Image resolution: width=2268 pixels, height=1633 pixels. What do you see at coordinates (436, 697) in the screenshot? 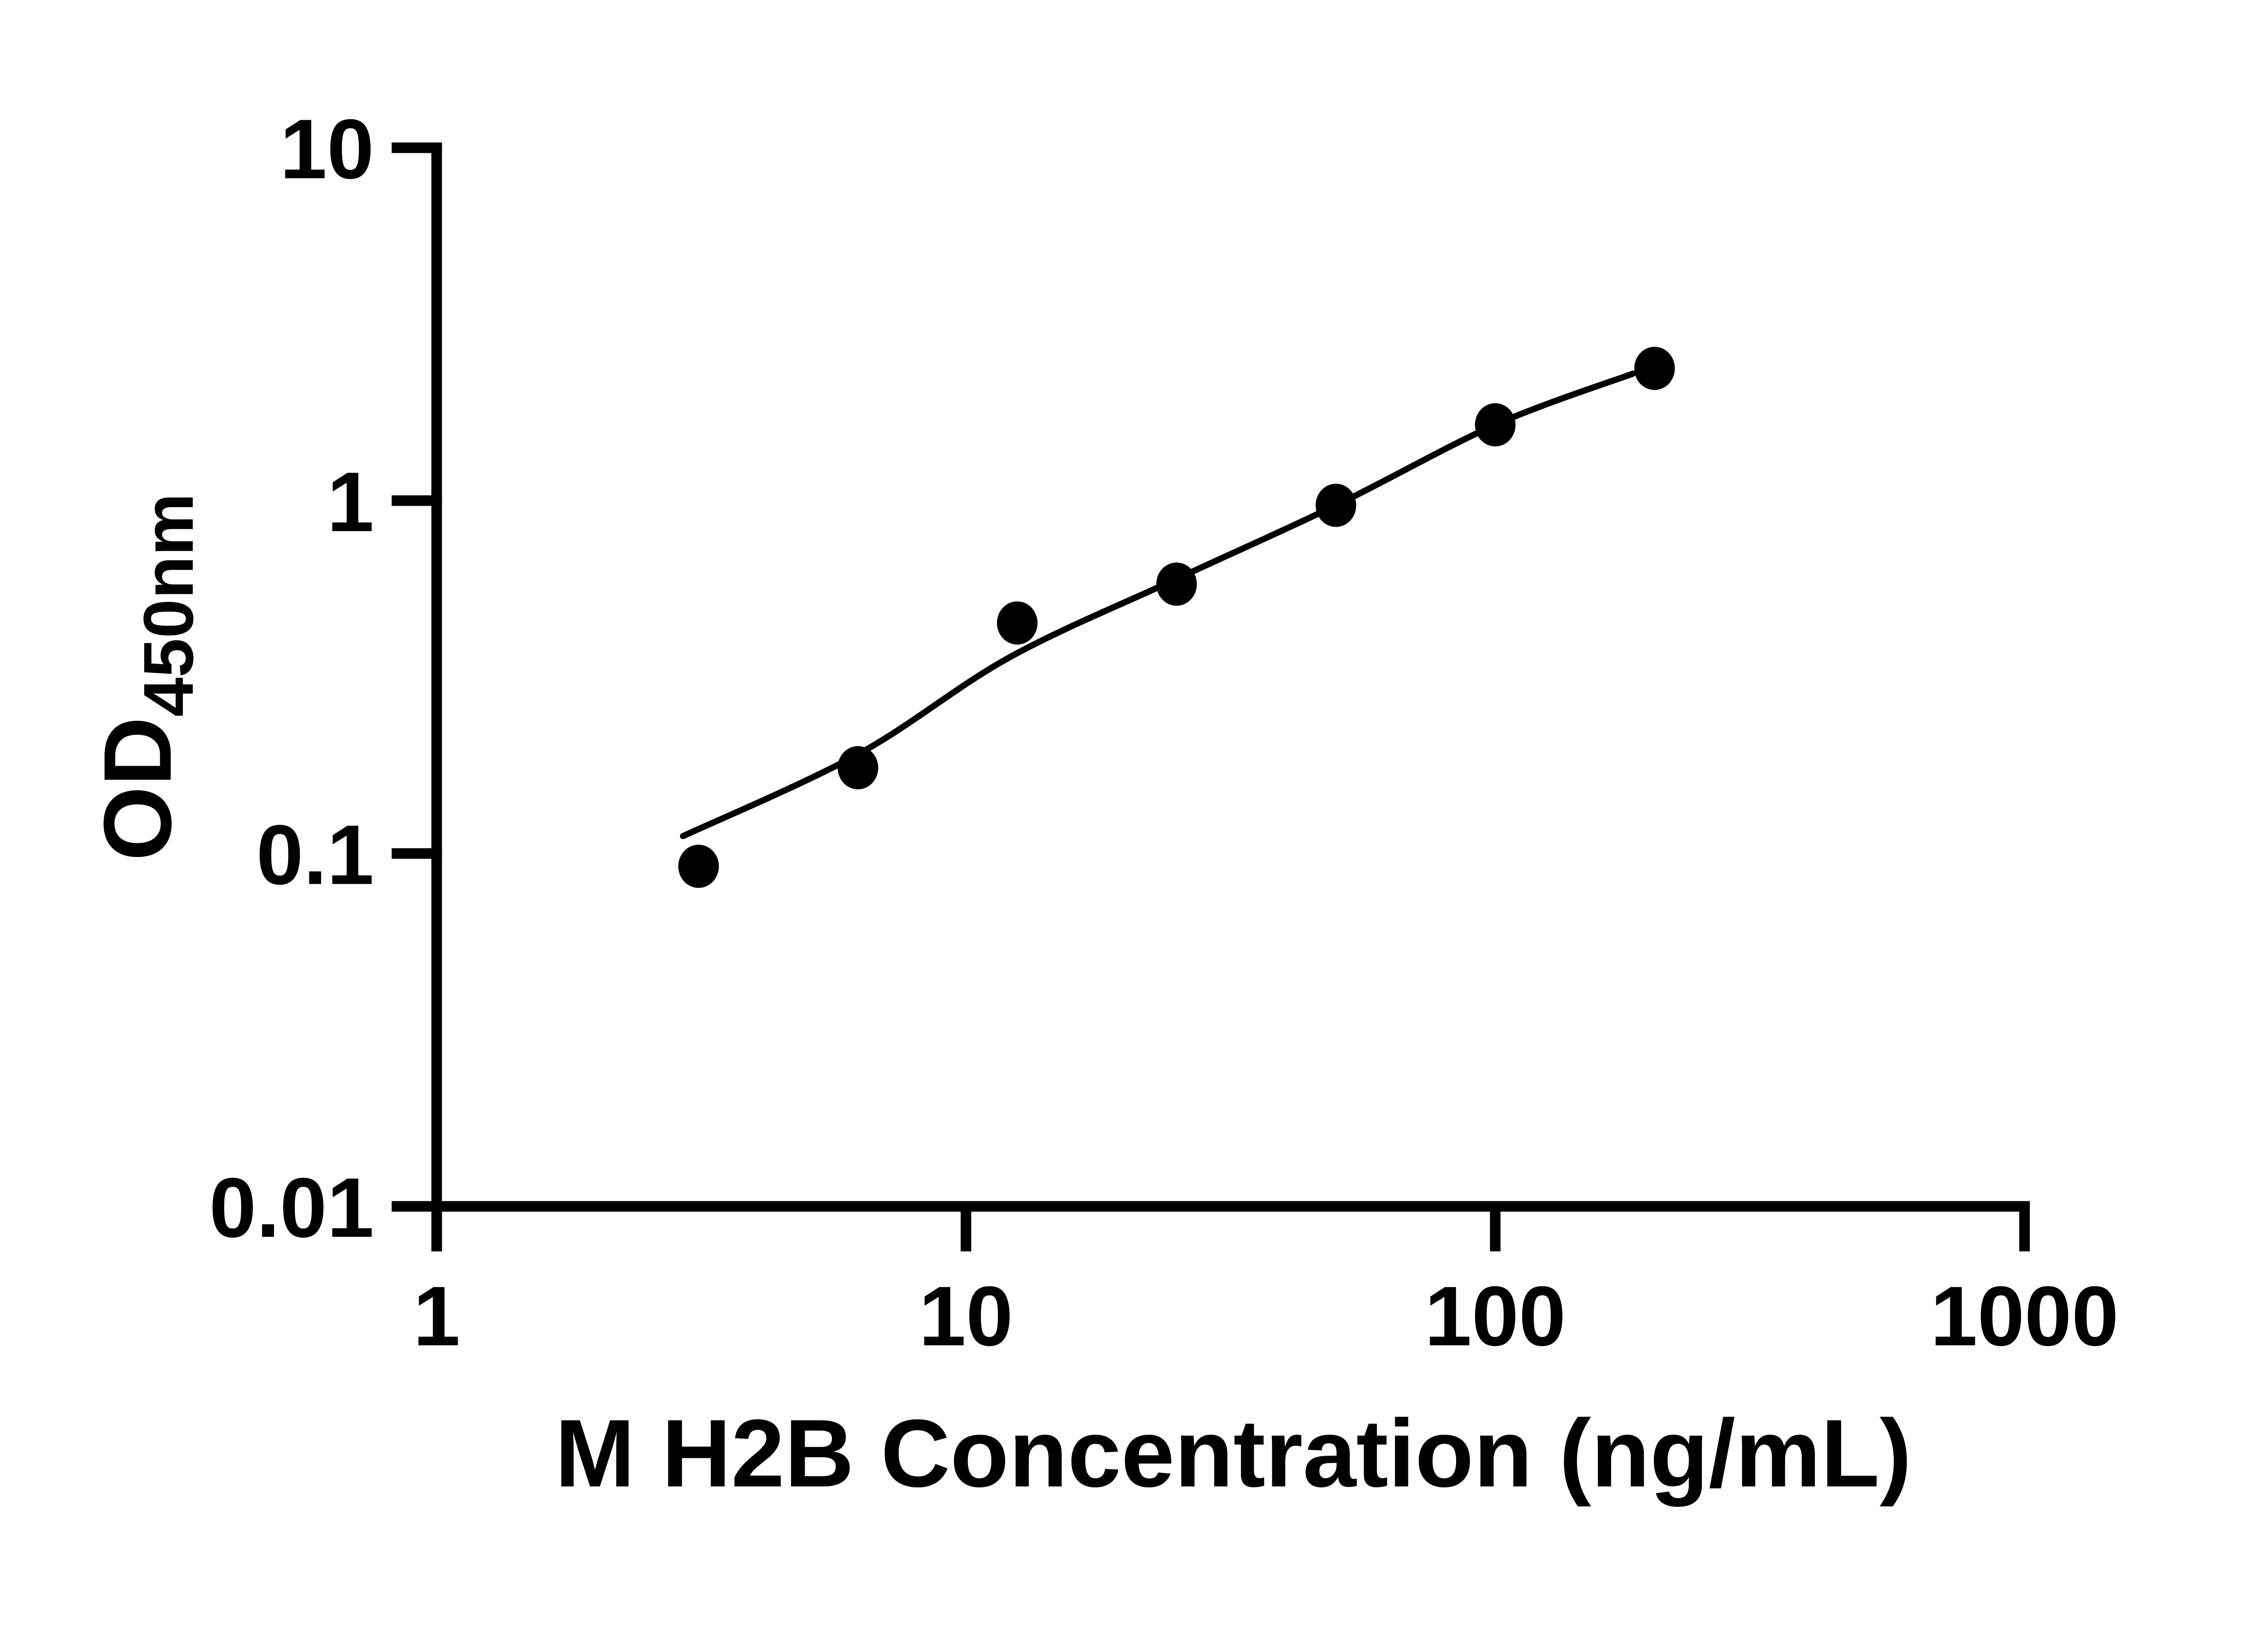
I see `y-axis-line` at bounding box center [436, 697].